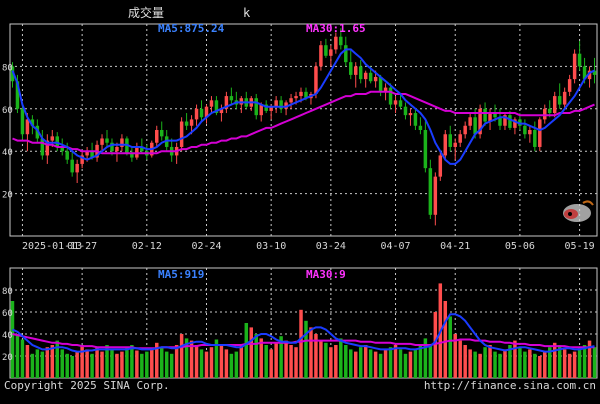 This screenshot has width=600, height=404. I want to click on x-tick-label: 04-21, so click(455, 246).